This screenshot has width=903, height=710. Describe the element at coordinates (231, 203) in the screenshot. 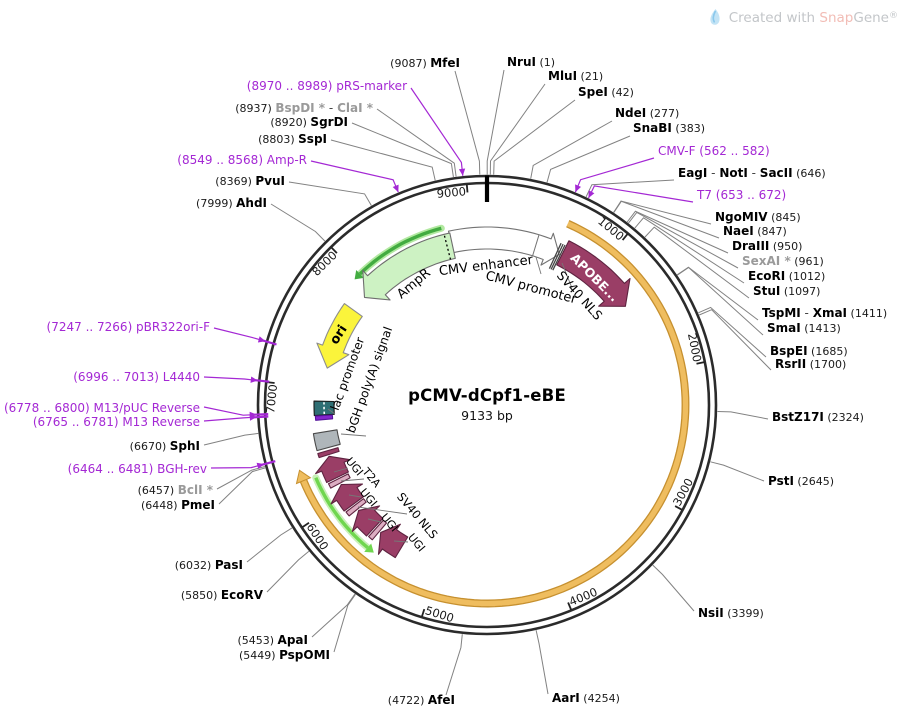

I see `site-label-ahdi: (7999) AhdI` at that location.